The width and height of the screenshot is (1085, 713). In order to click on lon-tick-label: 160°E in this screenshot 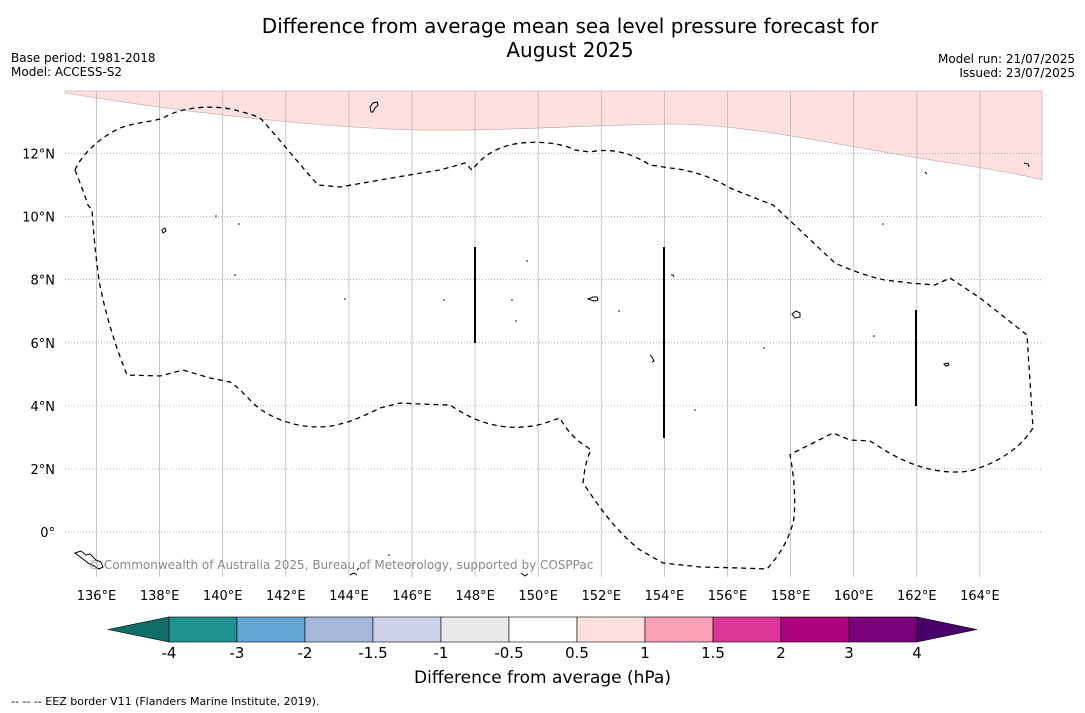, I will do `click(854, 596)`.